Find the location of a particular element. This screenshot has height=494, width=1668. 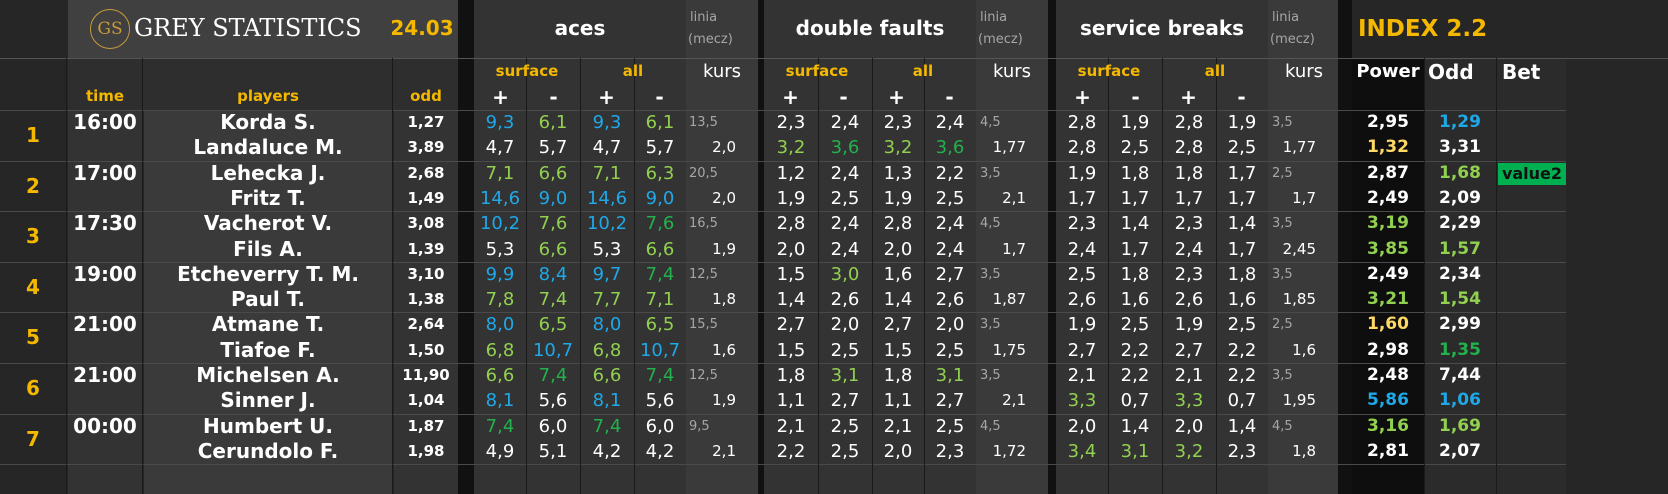

aces-value: 7,6 is located at coordinates (553, 224).